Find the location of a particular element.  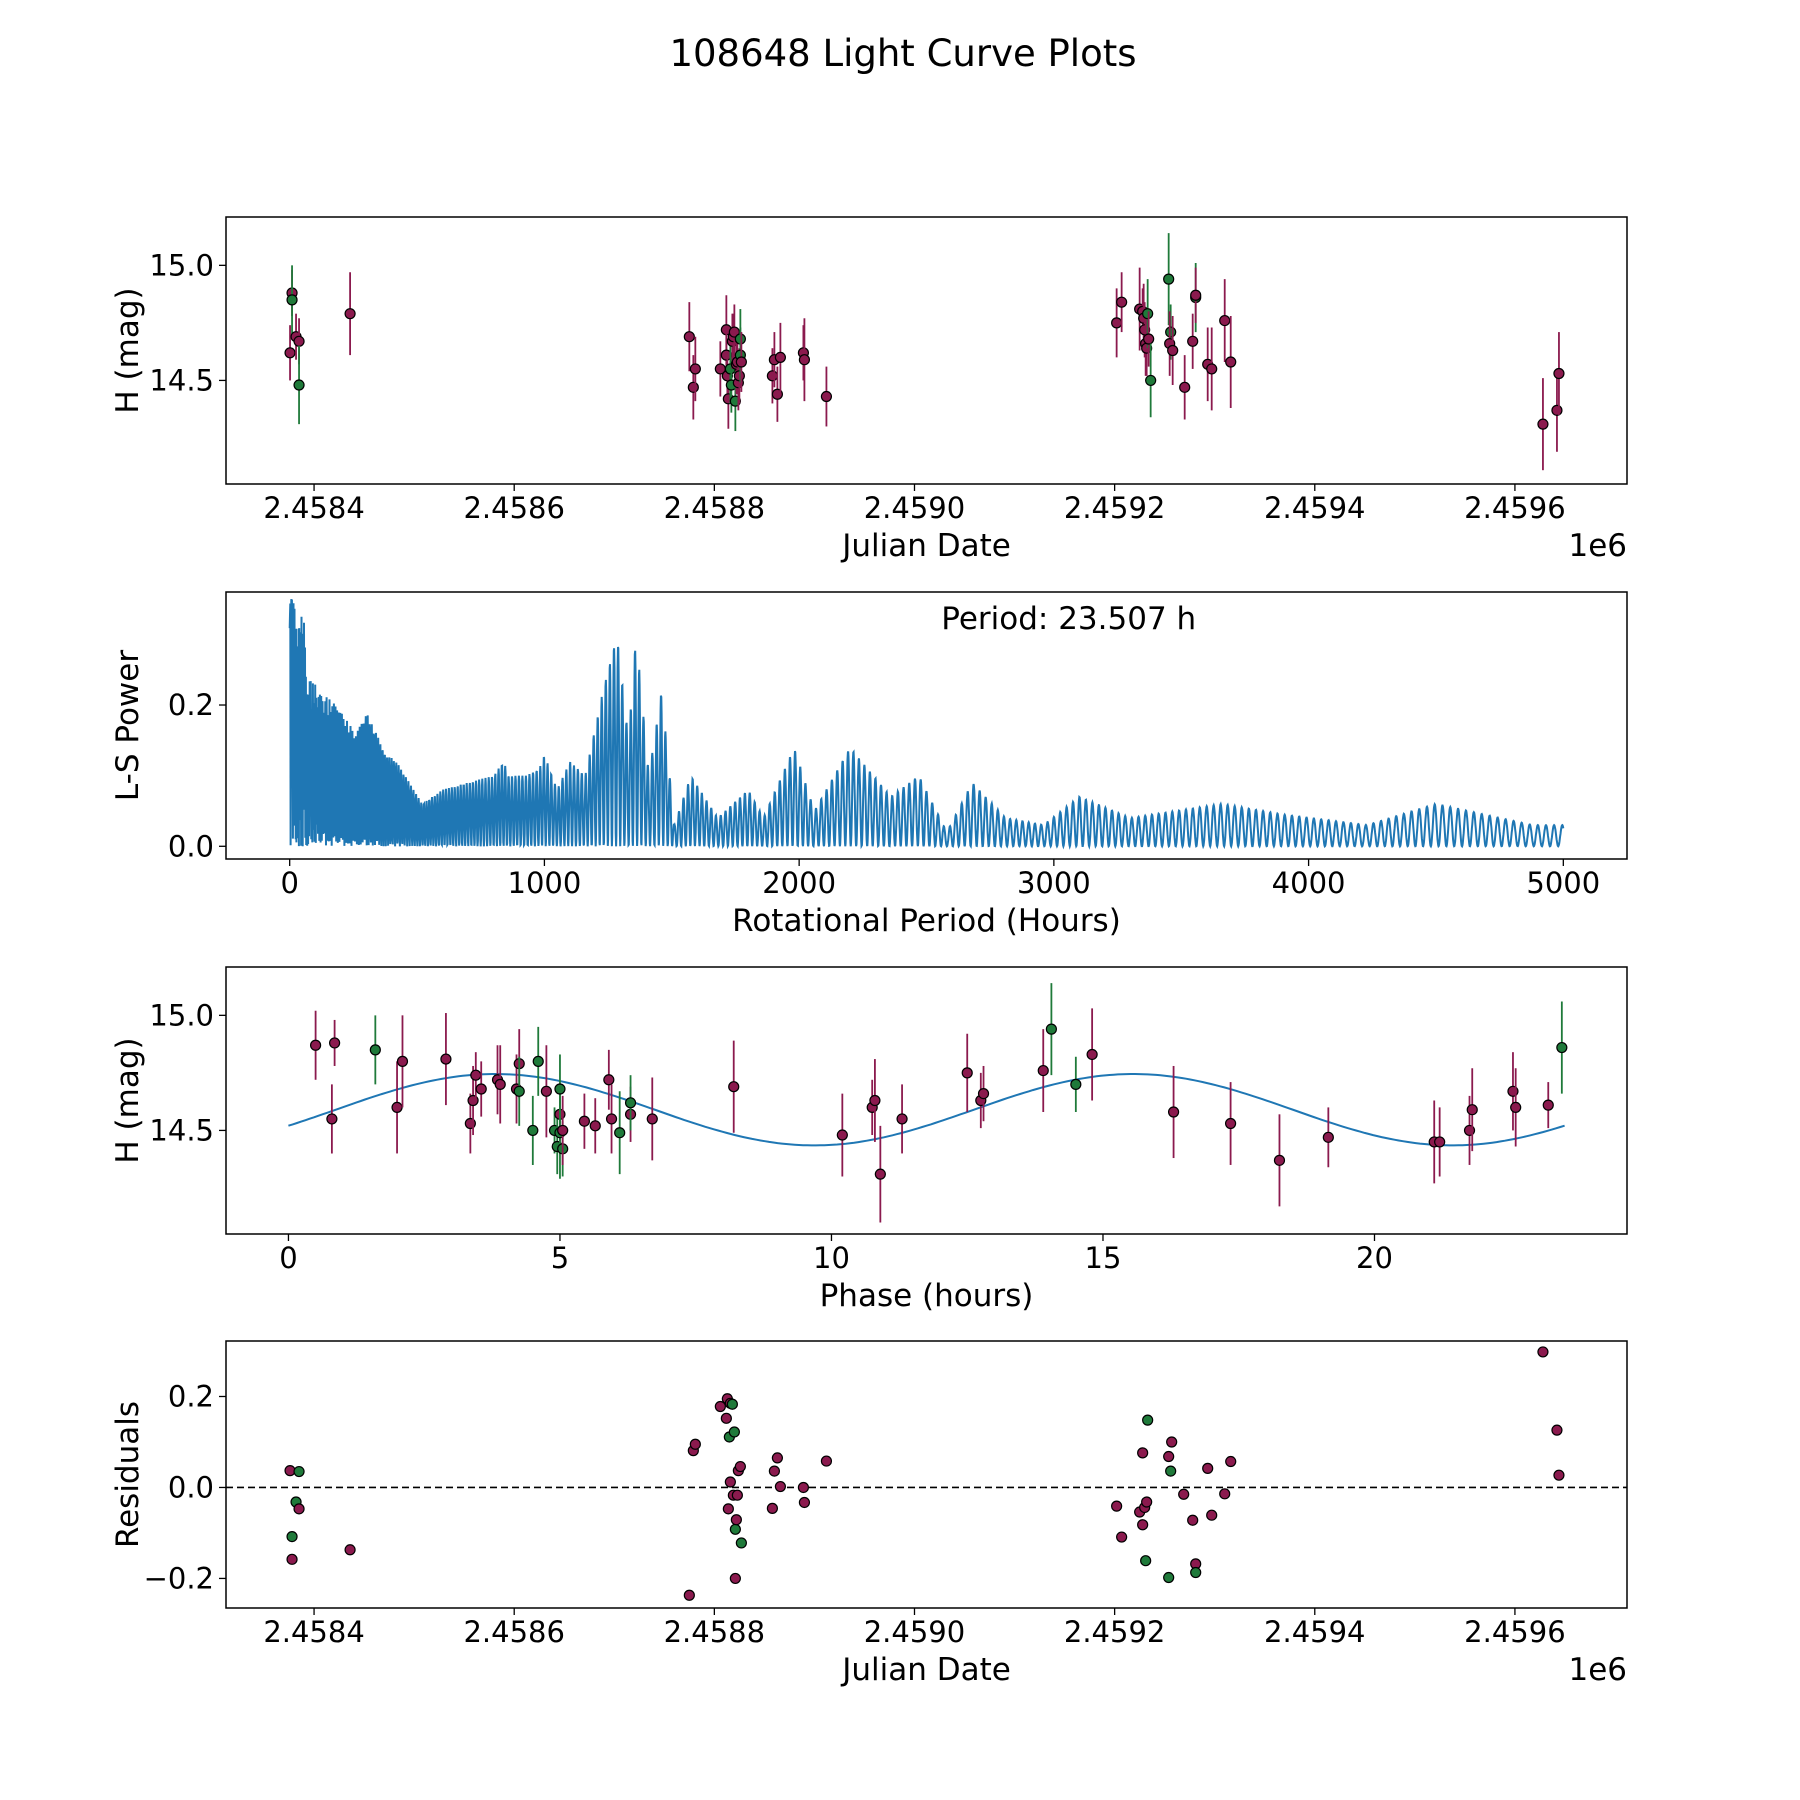

x-tick-label: 5000 is located at coordinates (1563, 883).